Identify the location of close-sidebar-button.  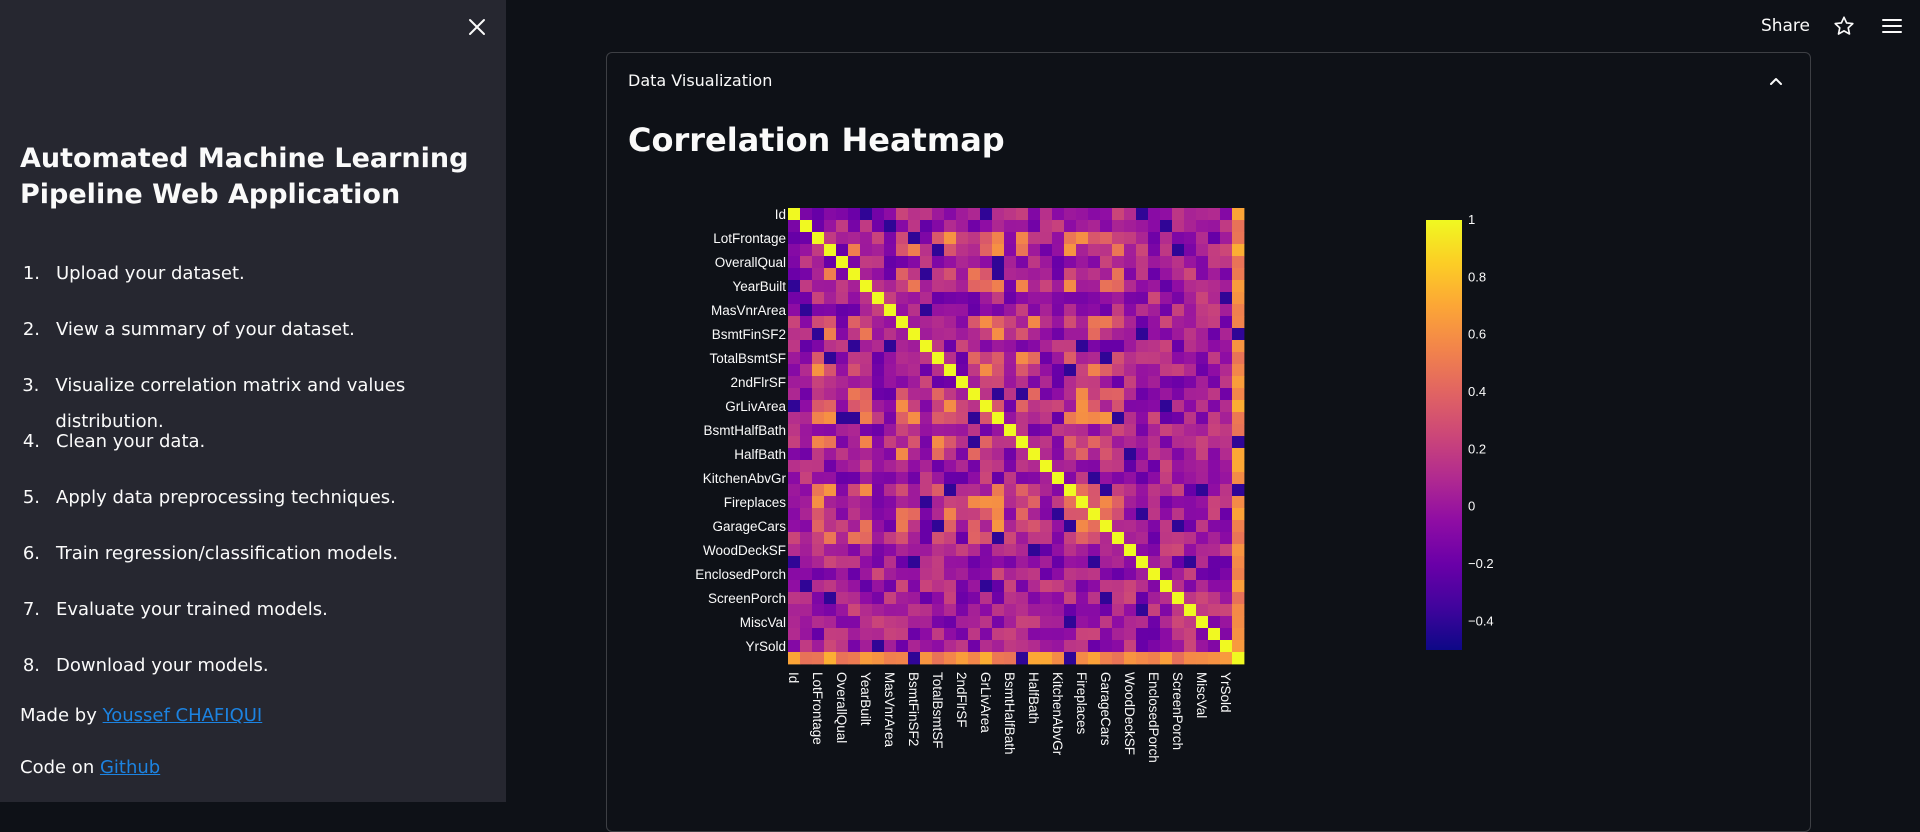
(477, 27).